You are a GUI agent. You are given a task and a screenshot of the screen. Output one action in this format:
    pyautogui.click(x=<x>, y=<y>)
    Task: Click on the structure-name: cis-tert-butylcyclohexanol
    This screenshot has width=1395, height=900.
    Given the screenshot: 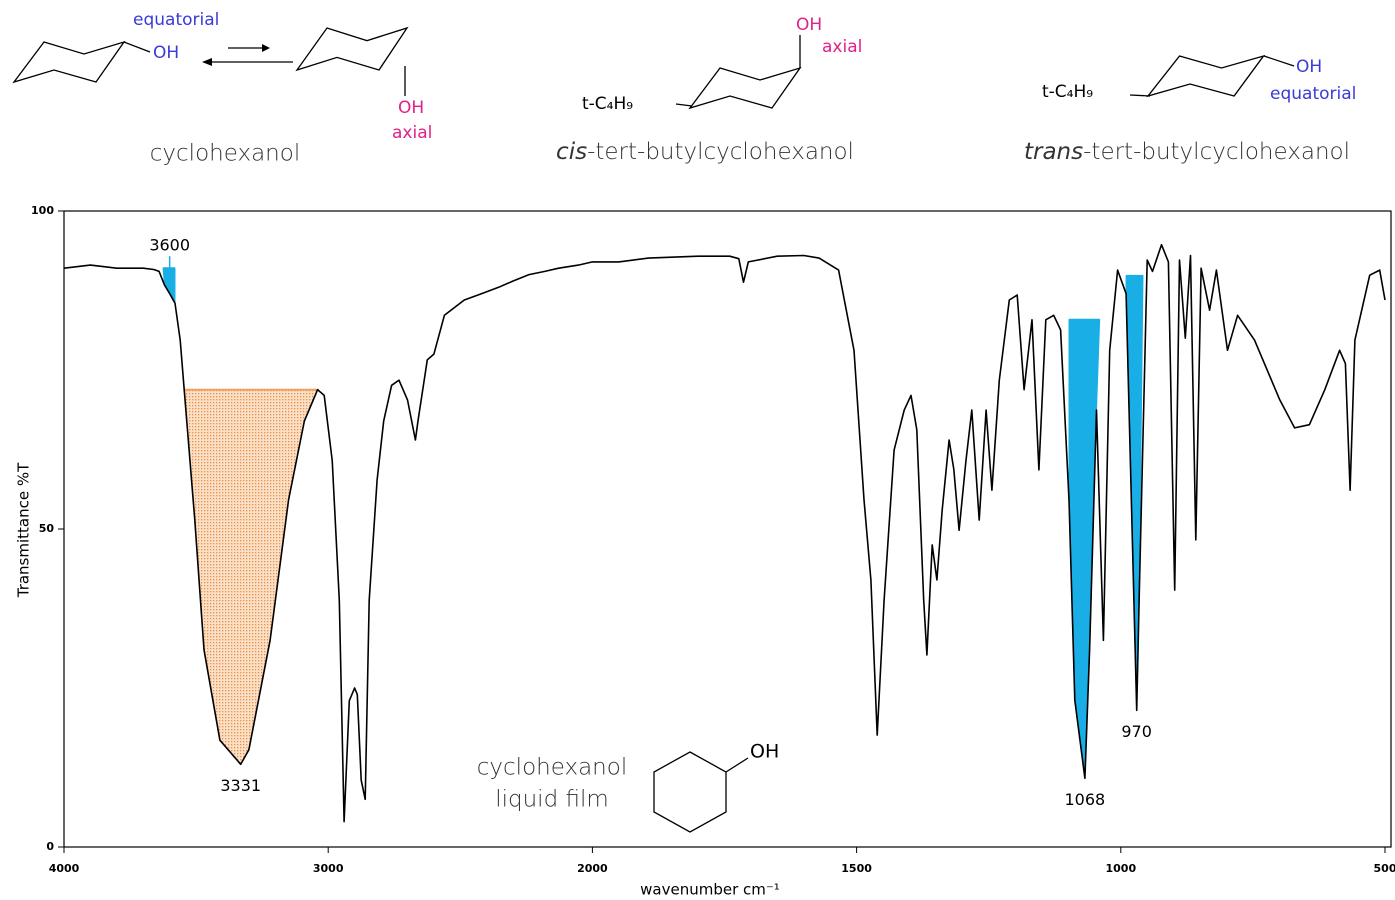 What is the action you would take?
    pyautogui.click(x=705, y=152)
    